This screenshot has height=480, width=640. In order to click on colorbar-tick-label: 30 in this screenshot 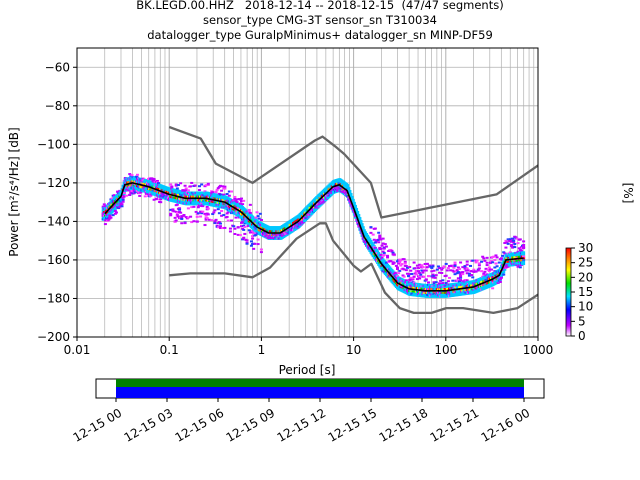, I will do `click(585, 248)`.